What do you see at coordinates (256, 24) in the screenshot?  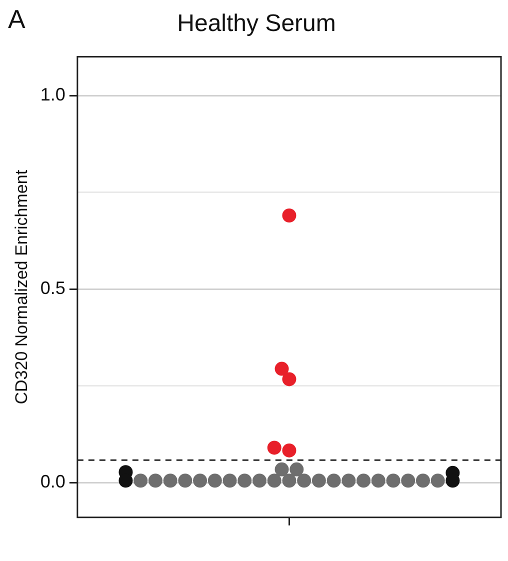 I see `chart-title: Healthy Serum` at bounding box center [256, 24].